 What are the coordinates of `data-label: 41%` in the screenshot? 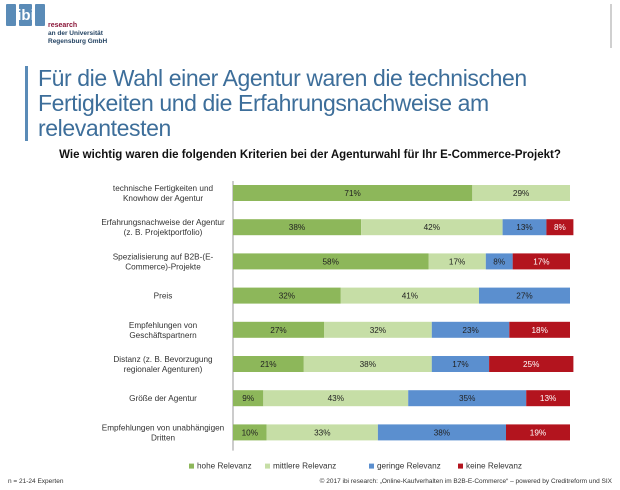 It's located at (410, 296).